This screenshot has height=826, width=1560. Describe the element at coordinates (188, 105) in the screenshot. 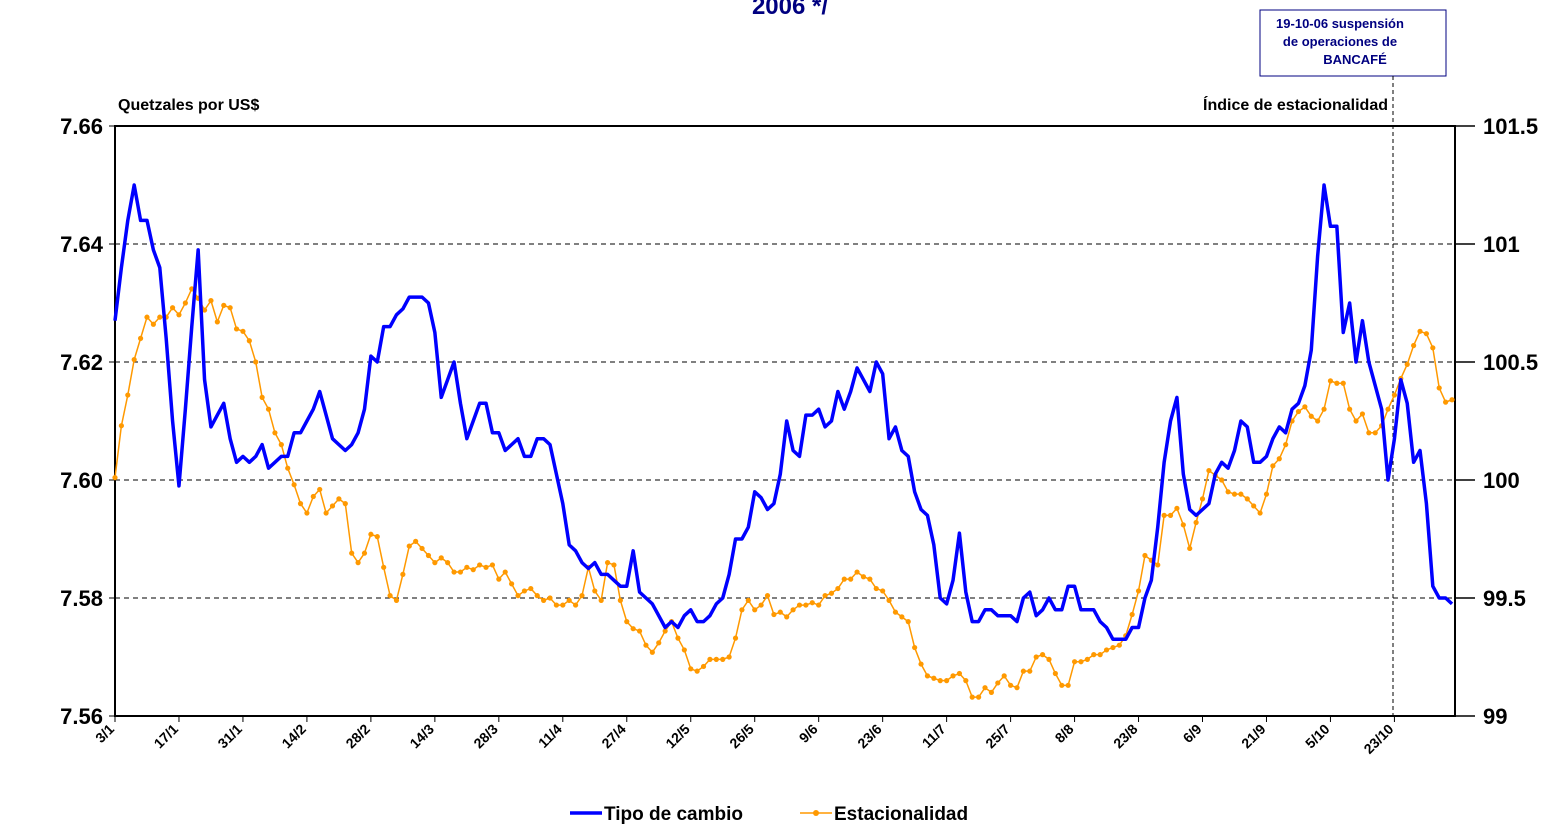

I see `y-axis-label: Quetzales por US$` at that location.